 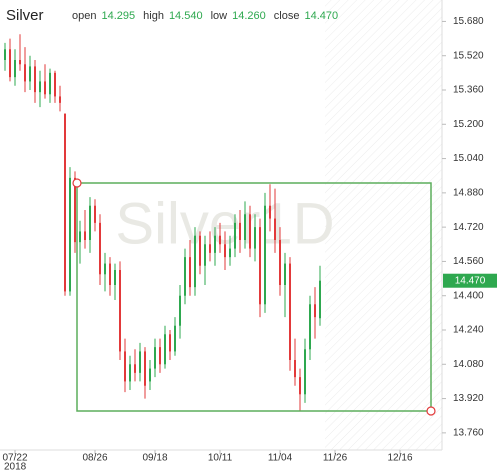 I want to click on y-tick-label: 14.720, so click(x=468, y=227).